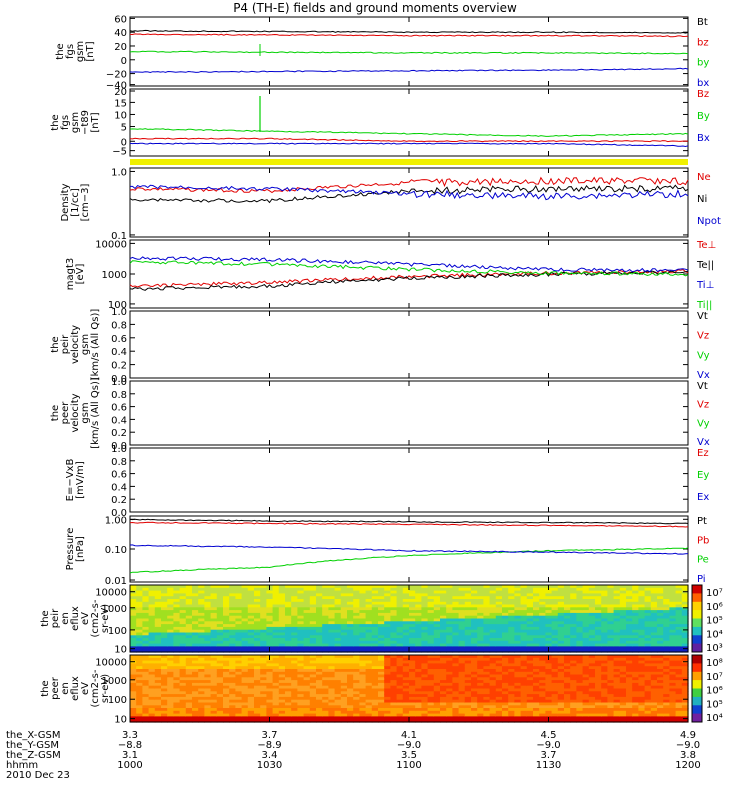 This screenshot has width=750, height=800. Describe the element at coordinates (409, 560) in the screenshot. I see `series-line-pe` at that location.